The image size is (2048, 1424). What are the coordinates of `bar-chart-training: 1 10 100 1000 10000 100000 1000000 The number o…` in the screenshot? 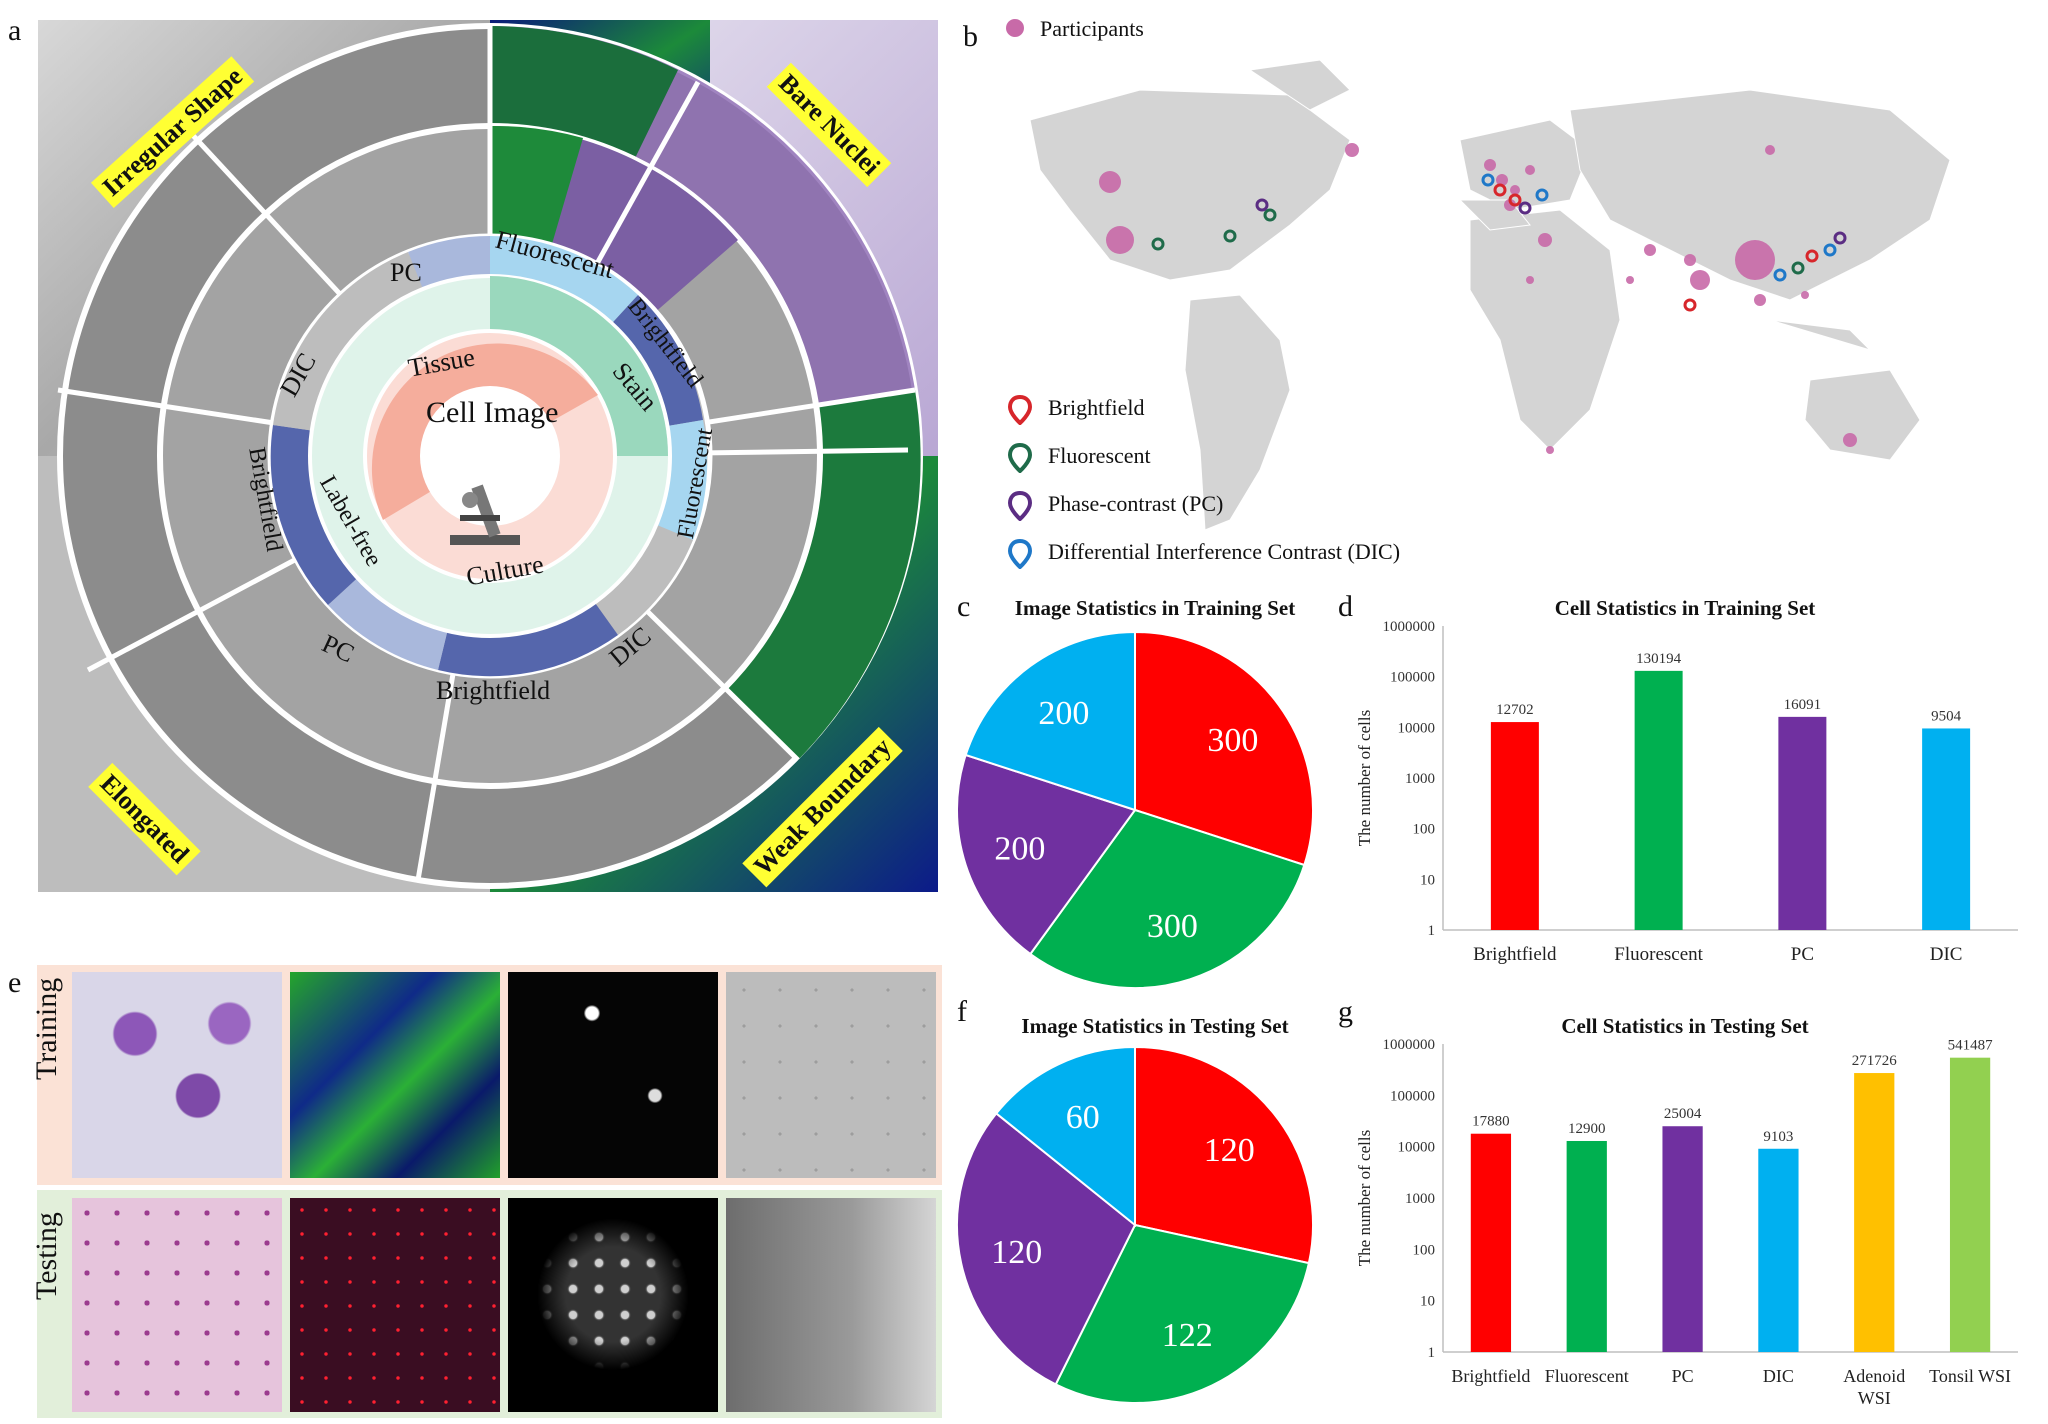 It's located at (1686, 792).